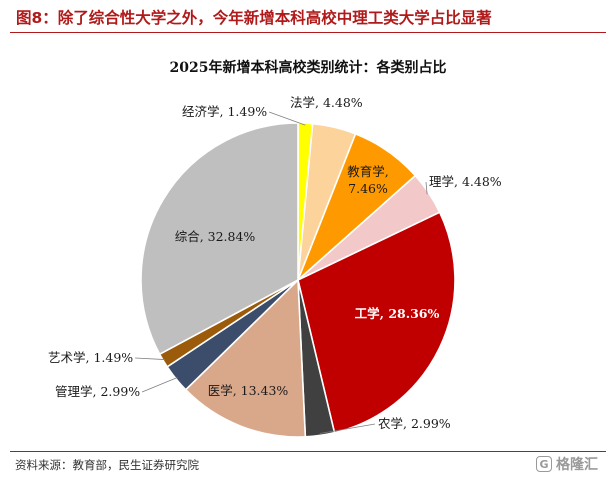 This screenshot has width=616, height=483. I want to click on top-divider, so click(308, 32).